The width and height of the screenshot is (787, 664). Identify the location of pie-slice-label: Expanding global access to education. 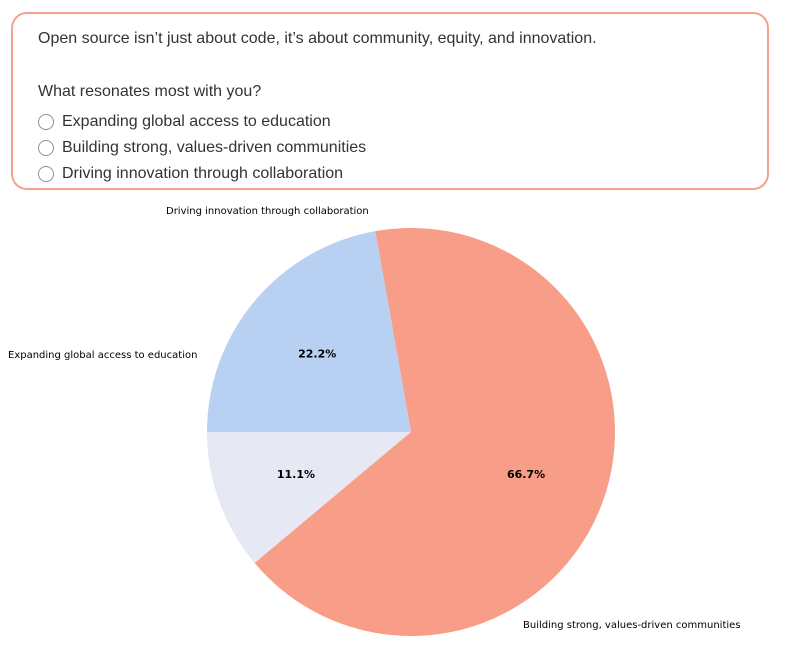
(102, 355).